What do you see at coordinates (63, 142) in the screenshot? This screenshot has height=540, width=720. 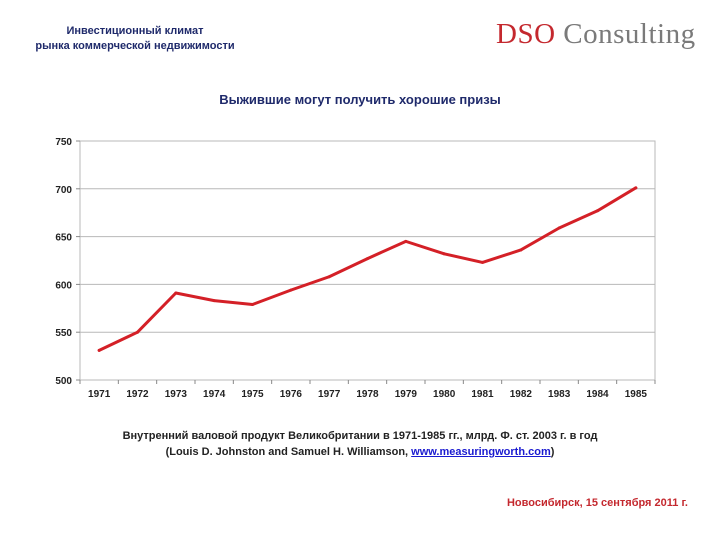 I see `y-tick-label: 750` at bounding box center [63, 142].